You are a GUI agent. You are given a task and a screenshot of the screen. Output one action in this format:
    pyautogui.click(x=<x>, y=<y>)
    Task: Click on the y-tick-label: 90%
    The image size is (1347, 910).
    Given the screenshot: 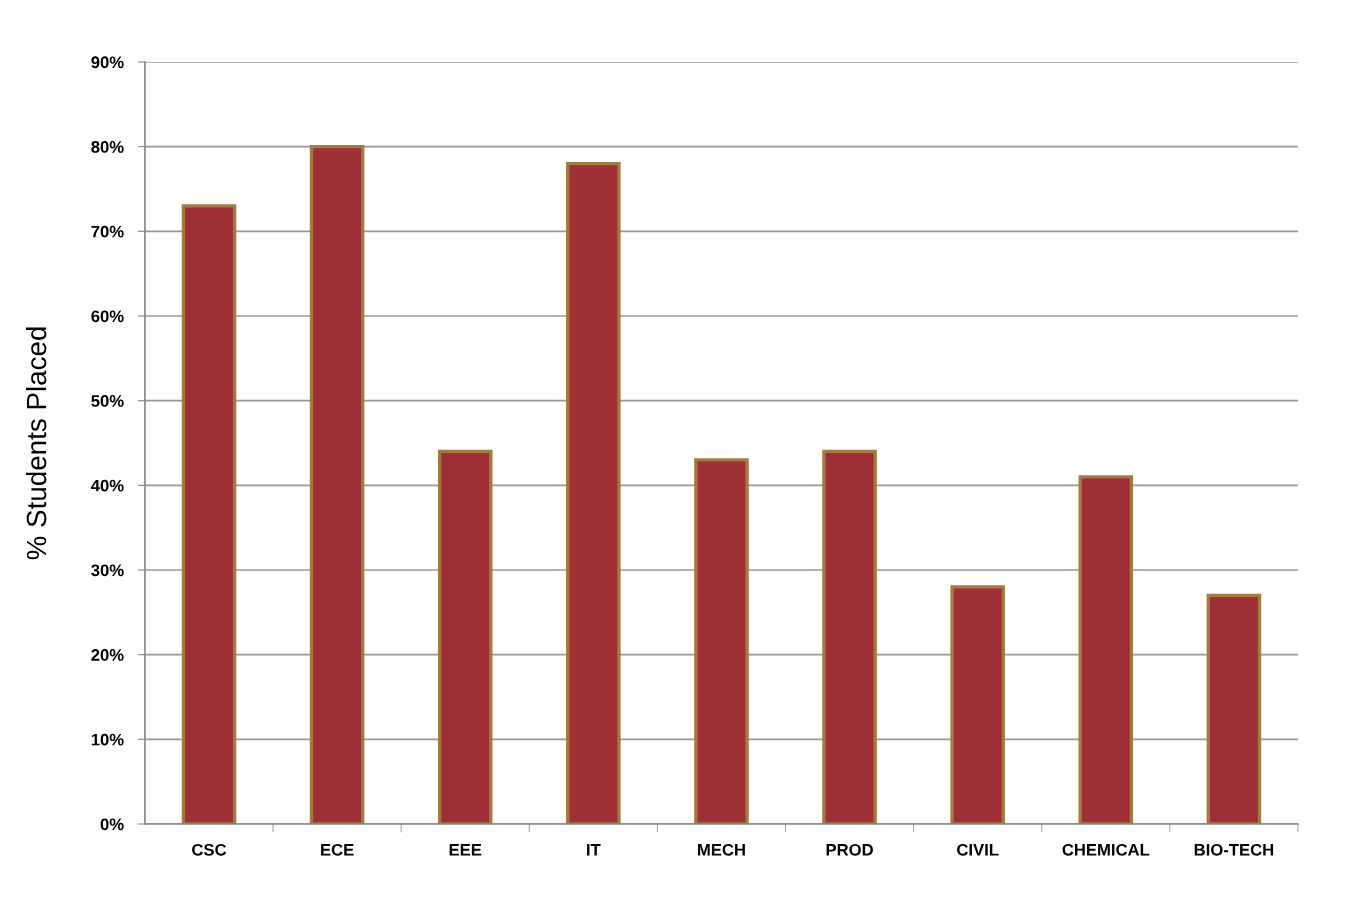 What is the action you would take?
    pyautogui.click(x=107, y=62)
    